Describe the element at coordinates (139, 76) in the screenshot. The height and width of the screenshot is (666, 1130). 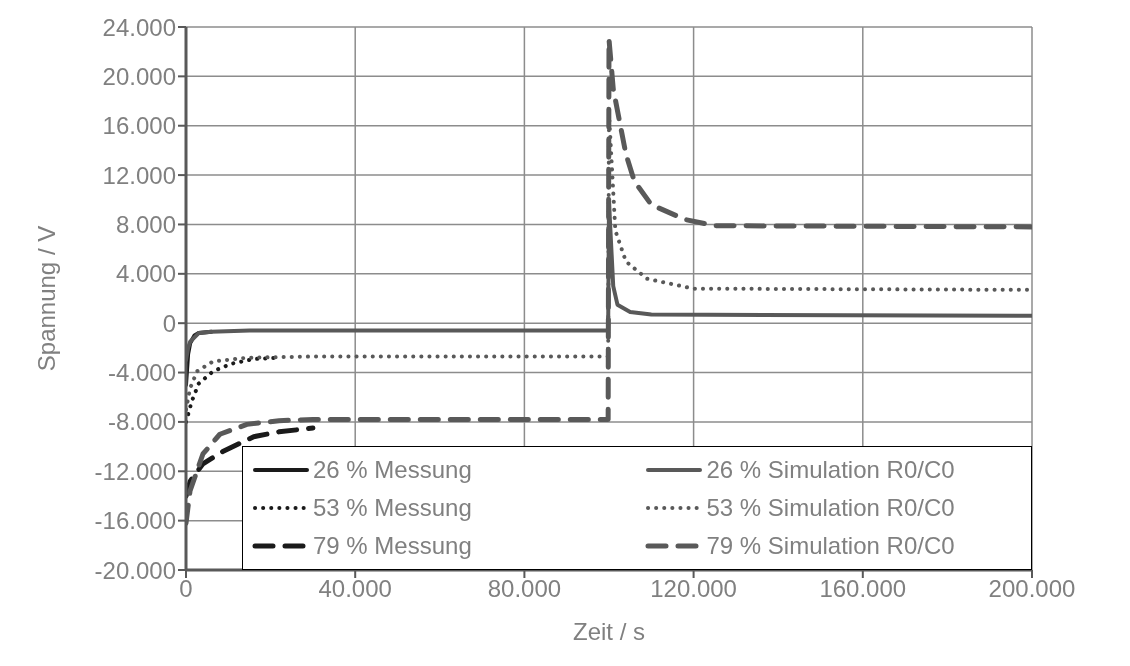
I see `y-tick-label: 20.000` at that location.